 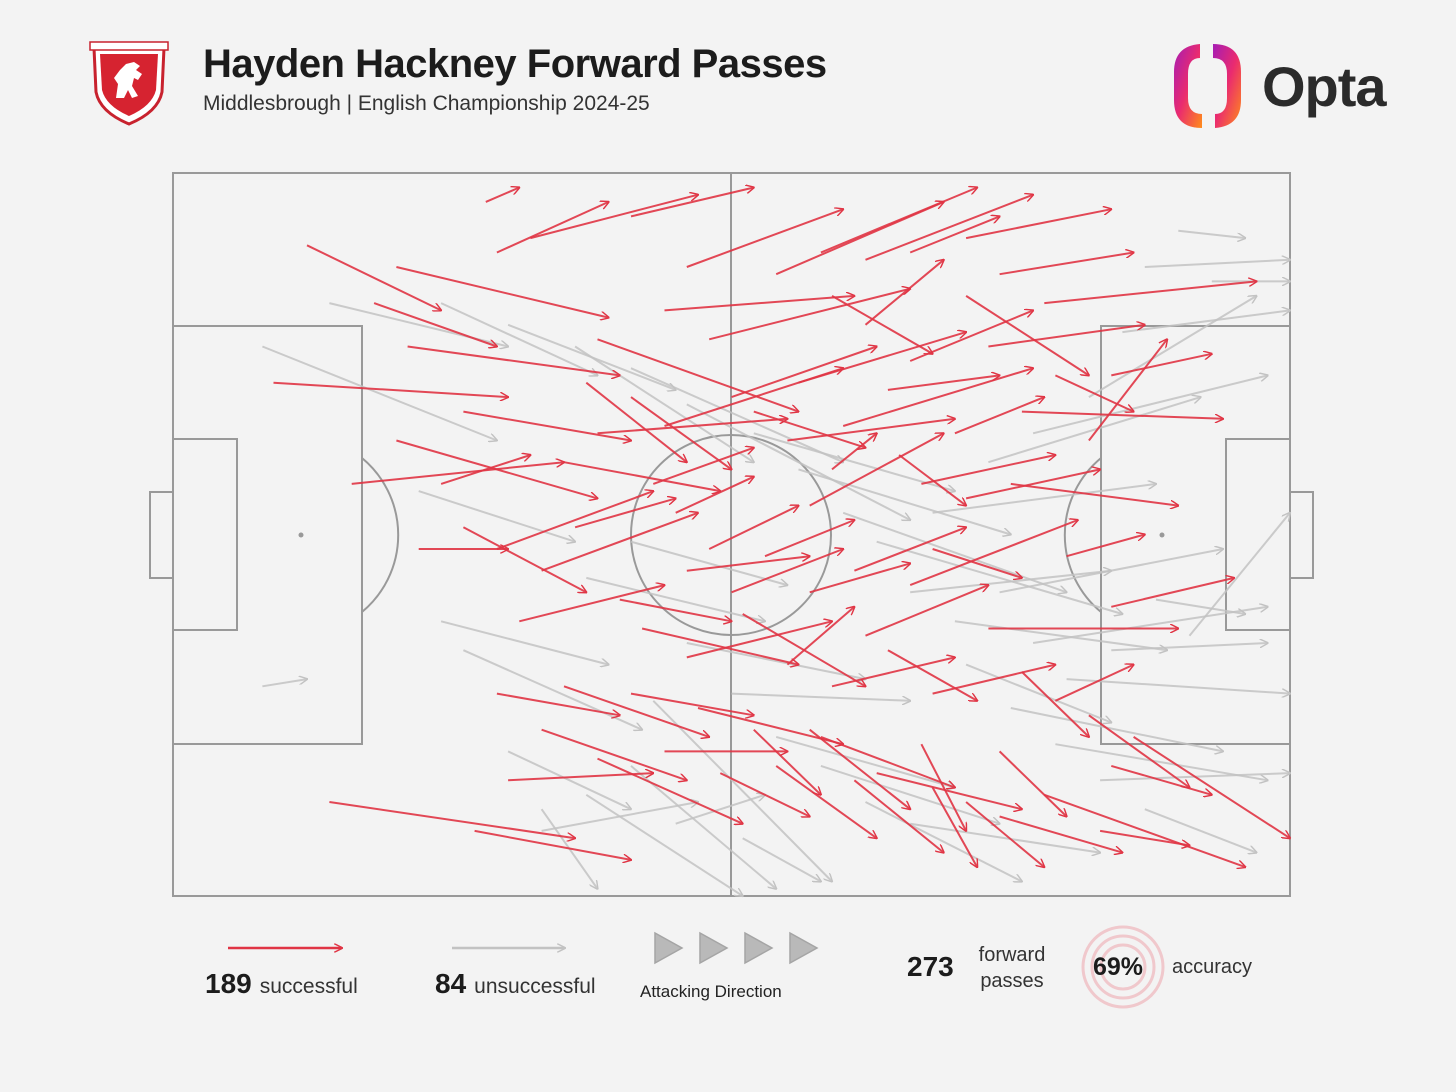 I want to click on legend-successful: 189 successful, so click(x=281, y=984).